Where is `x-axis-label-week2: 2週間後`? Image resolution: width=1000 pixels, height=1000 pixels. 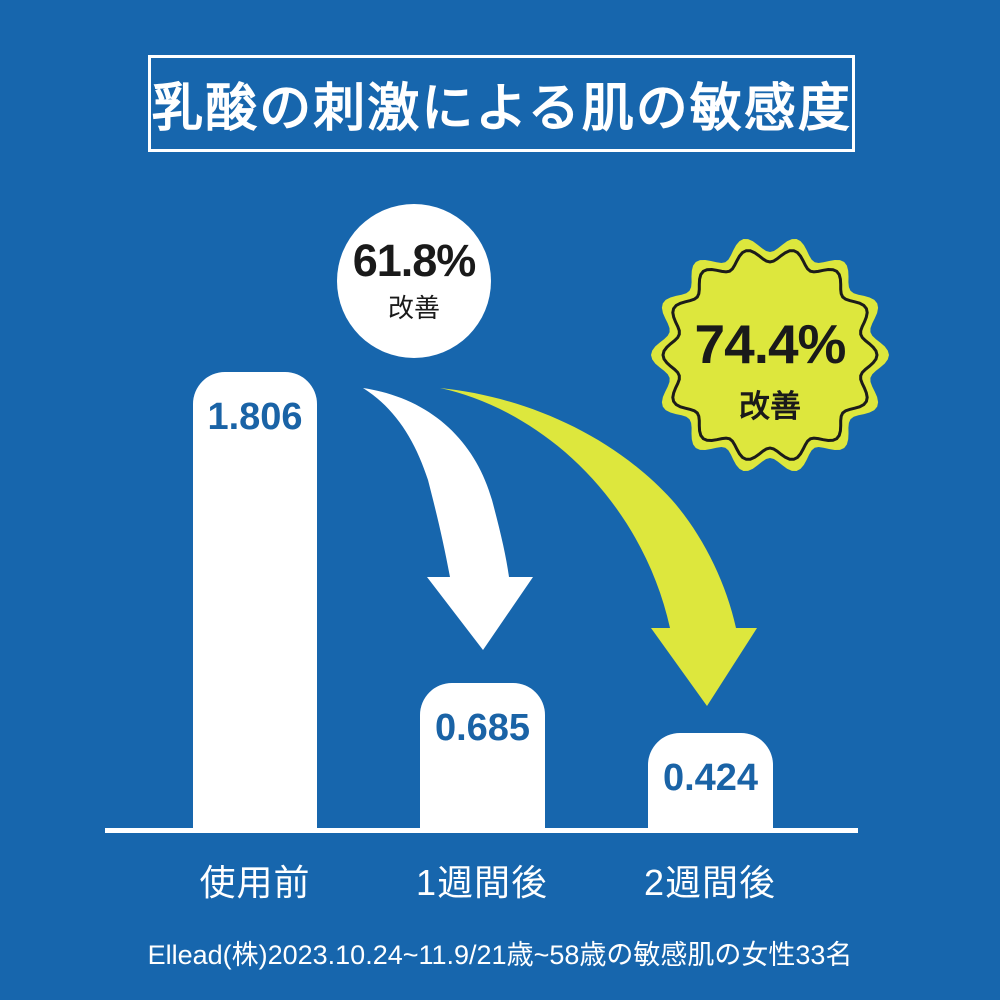
x-axis-label-week2: 2週間後 is located at coordinates (710, 882).